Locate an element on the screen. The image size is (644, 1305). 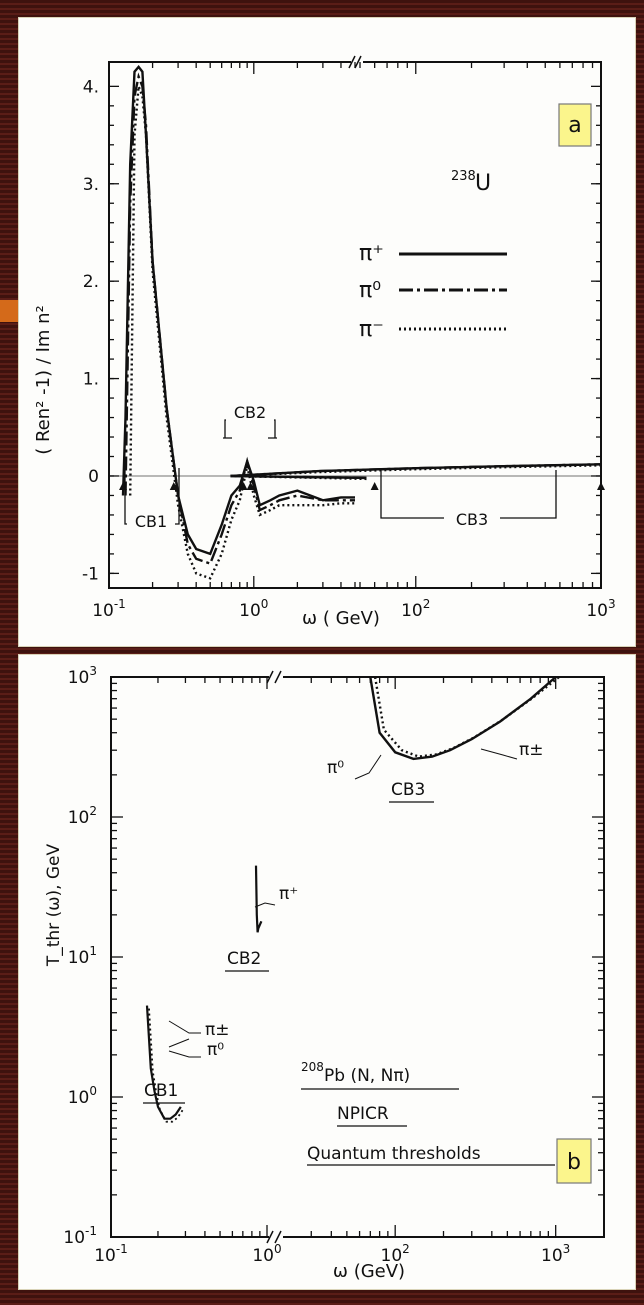
panel-b-badge: b is located at coordinates (574, 1161).